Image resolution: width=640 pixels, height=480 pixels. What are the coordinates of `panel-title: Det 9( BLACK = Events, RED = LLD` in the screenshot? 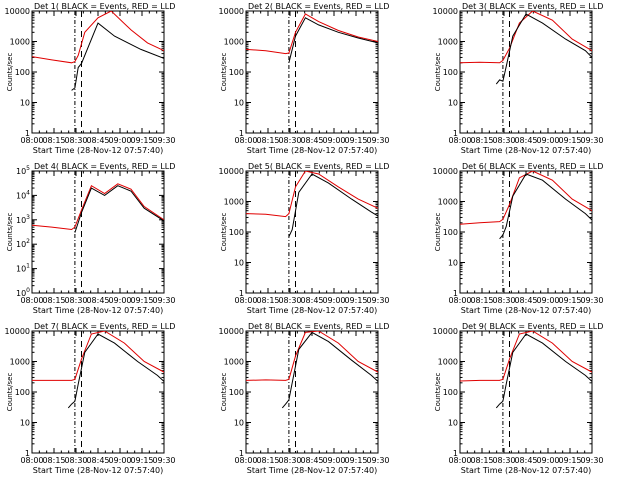 It's located at (532, 326).